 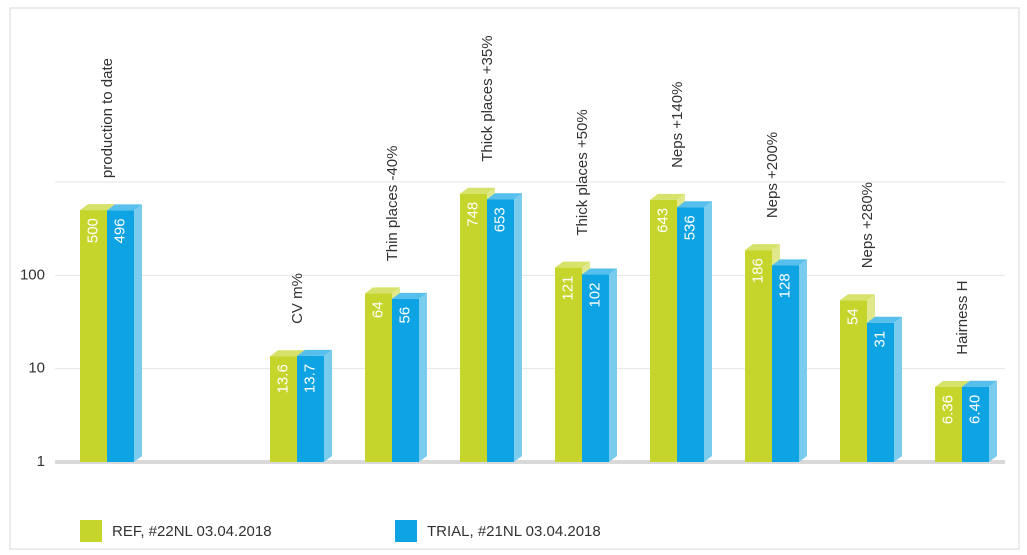 What do you see at coordinates (879, 339) in the screenshot?
I see `value-label: 31` at bounding box center [879, 339].